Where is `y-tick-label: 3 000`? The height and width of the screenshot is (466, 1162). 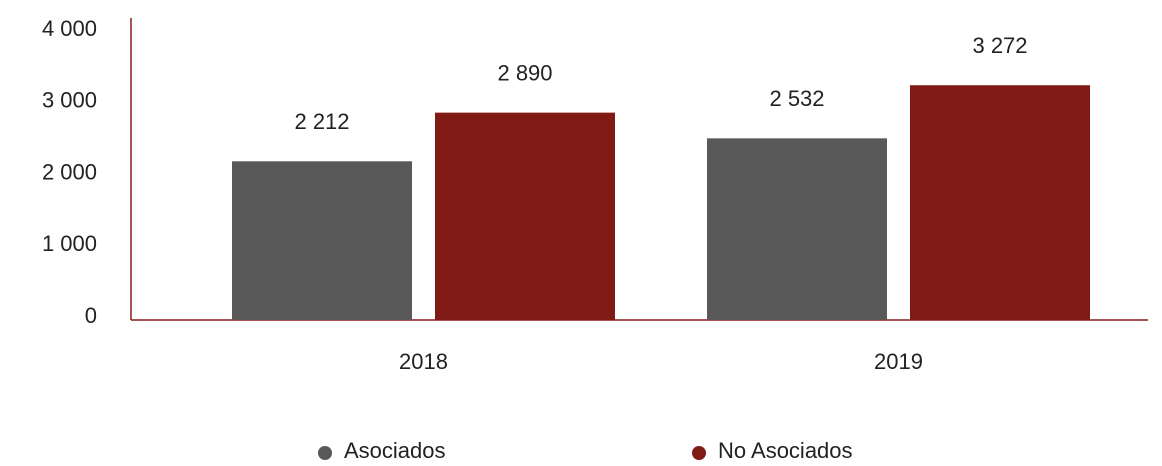
y-tick-label: 3 000 is located at coordinates (69, 100).